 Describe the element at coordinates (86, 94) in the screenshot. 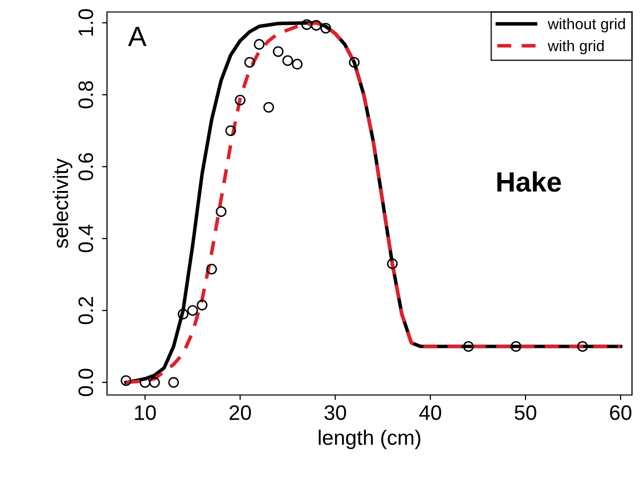

I see `y-tick-label: 0.8` at that location.